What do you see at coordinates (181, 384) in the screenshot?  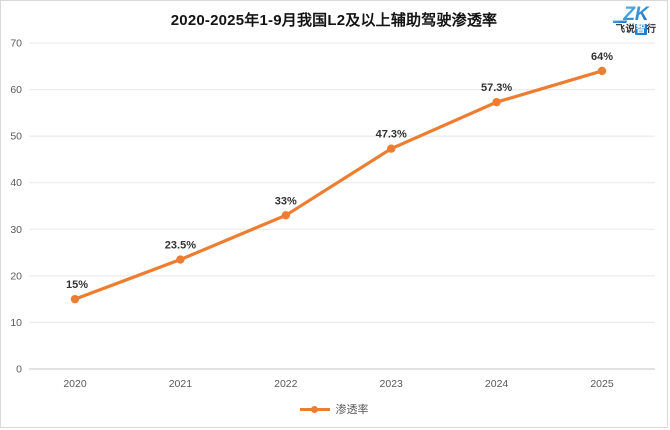 I see `x-axis-tick-label: 2021` at bounding box center [181, 384].